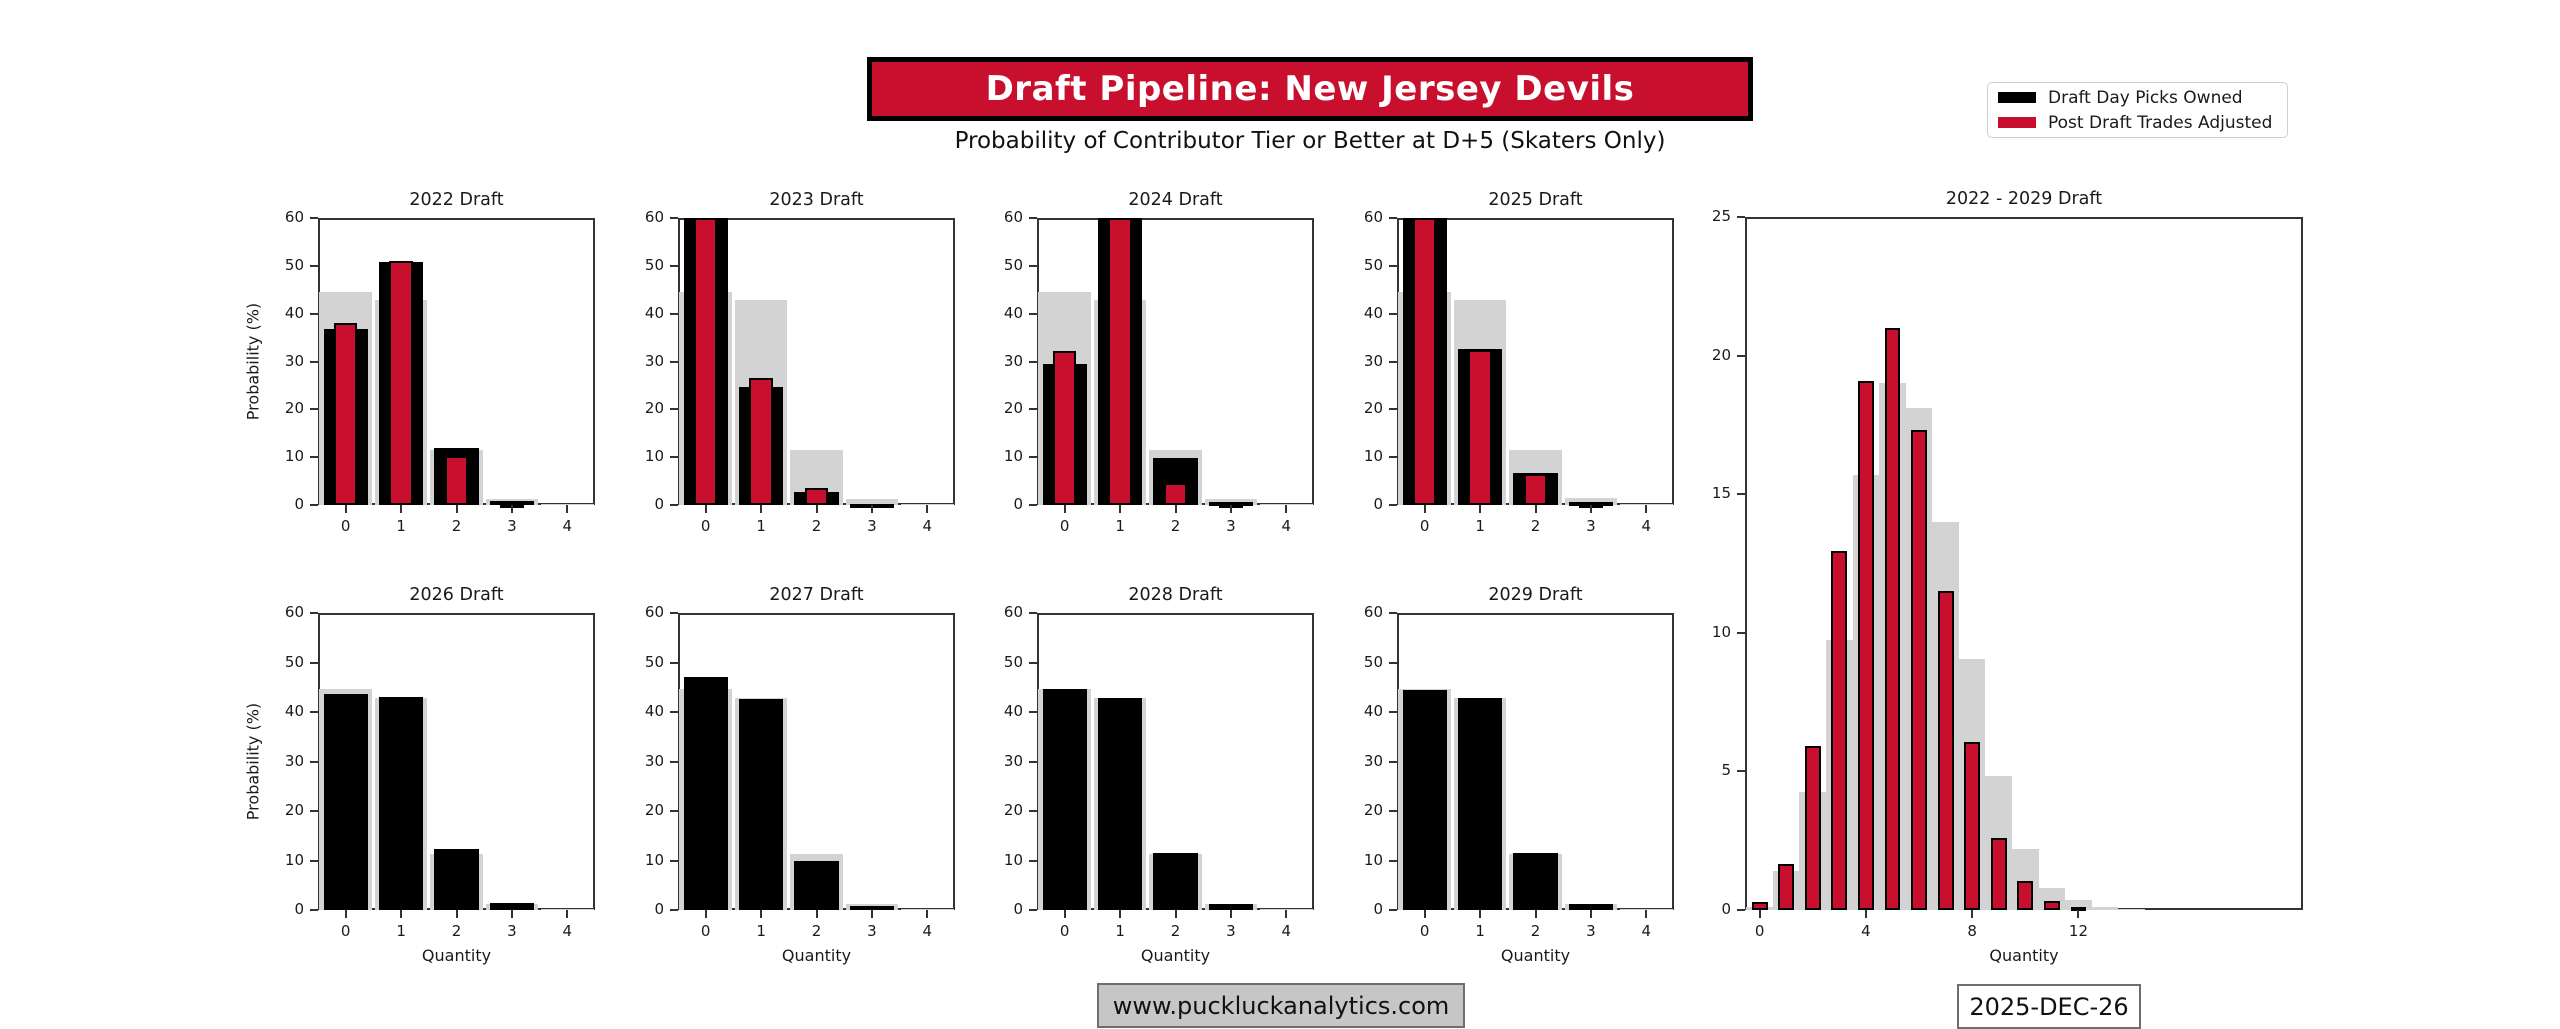 The image size is (2560, 1029). I want to click on legend-swatch-red, so click(2017, 122).